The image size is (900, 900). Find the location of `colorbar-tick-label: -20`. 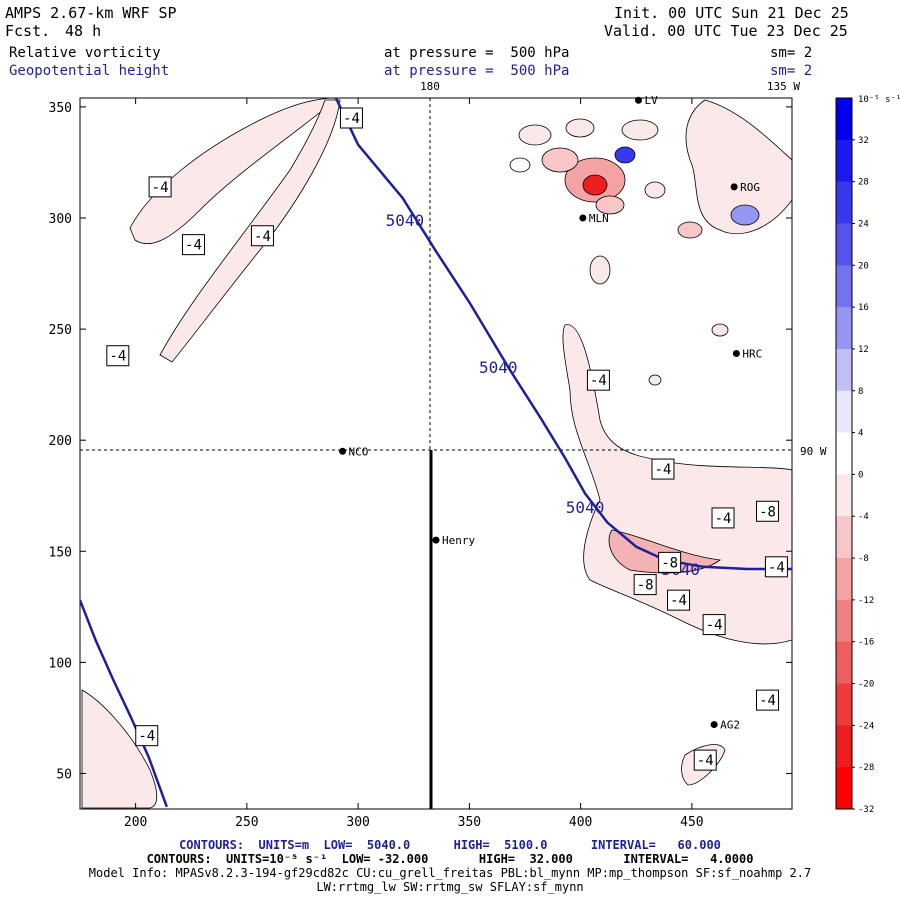

colorbar-tick-label: -20 is located at coordinates (866, 685).